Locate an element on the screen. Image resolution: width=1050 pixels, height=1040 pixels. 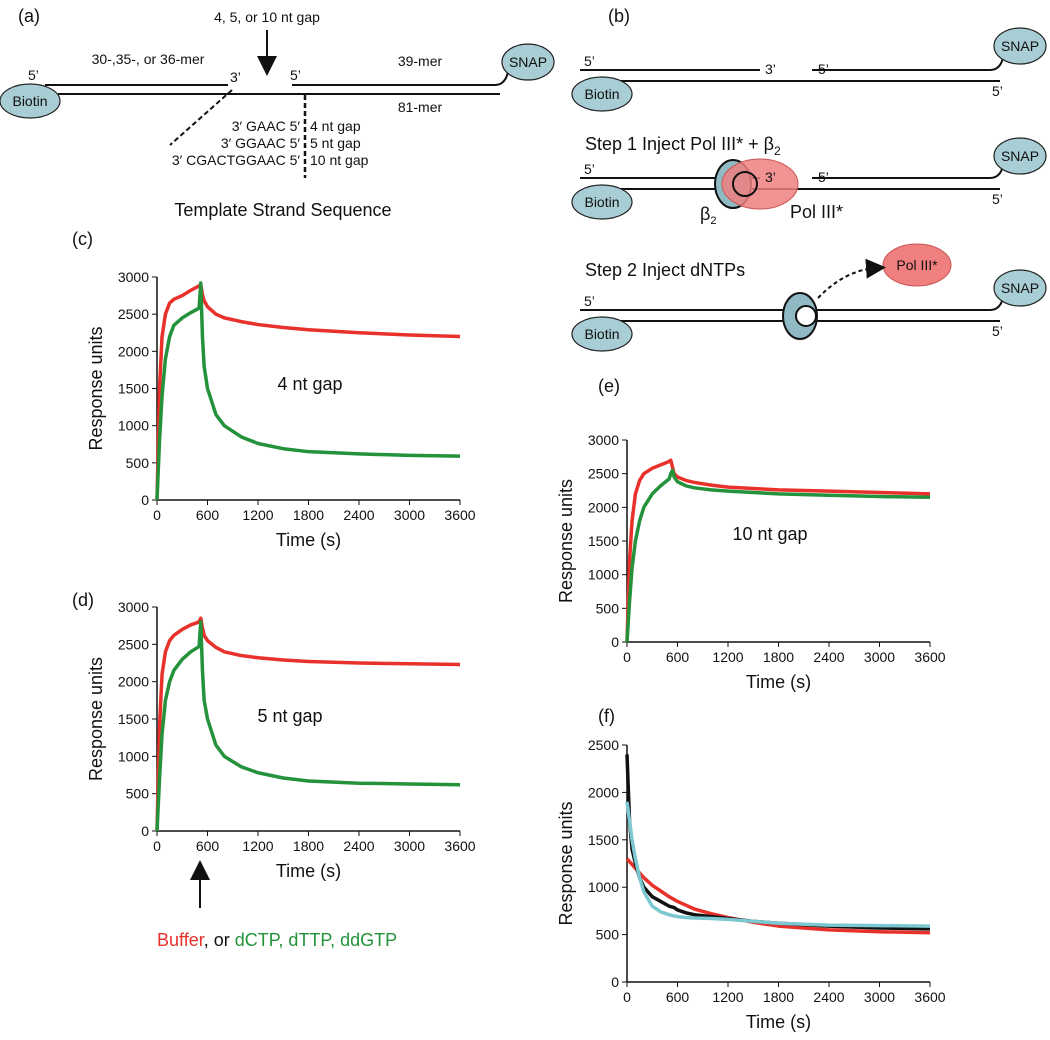
annotation: 5 nt gap is located at coordinates (289, 716).